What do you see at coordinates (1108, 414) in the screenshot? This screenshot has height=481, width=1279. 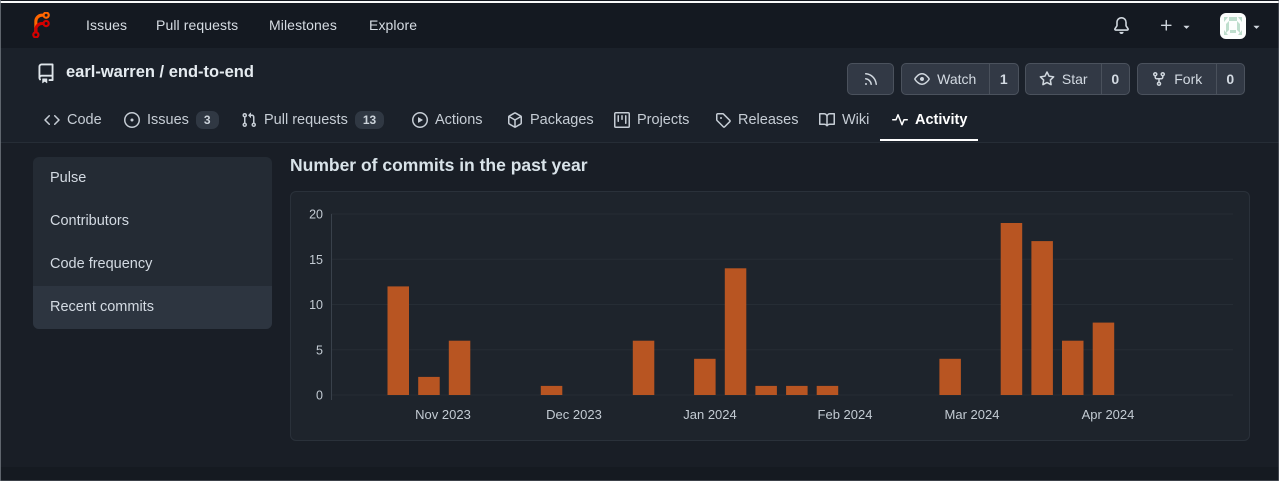 I see `svg-text: Apr 2024` at bounding box center [1108, 414].